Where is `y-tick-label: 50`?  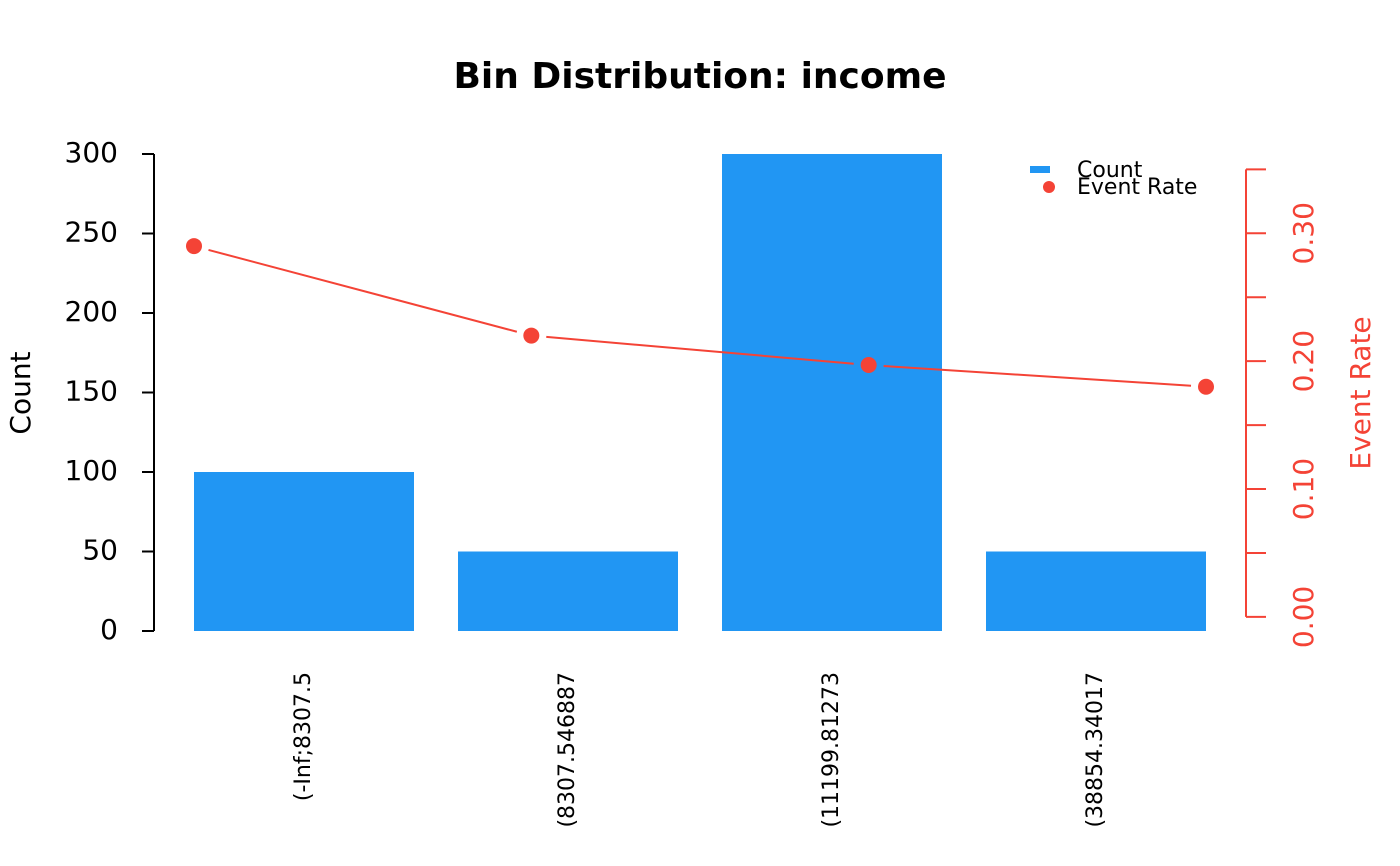
y-tick-label: 50 is located at coordinates (100, 550).